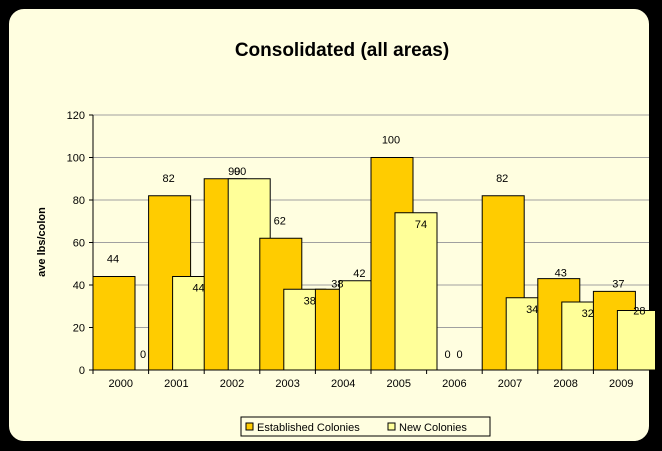 The width and height of the screenshot is (662, 451). What do you see at coordinates (433, 428) in the screenshot?
I see `legend-label-new: New Colonies` at bounding box center [433, 428].